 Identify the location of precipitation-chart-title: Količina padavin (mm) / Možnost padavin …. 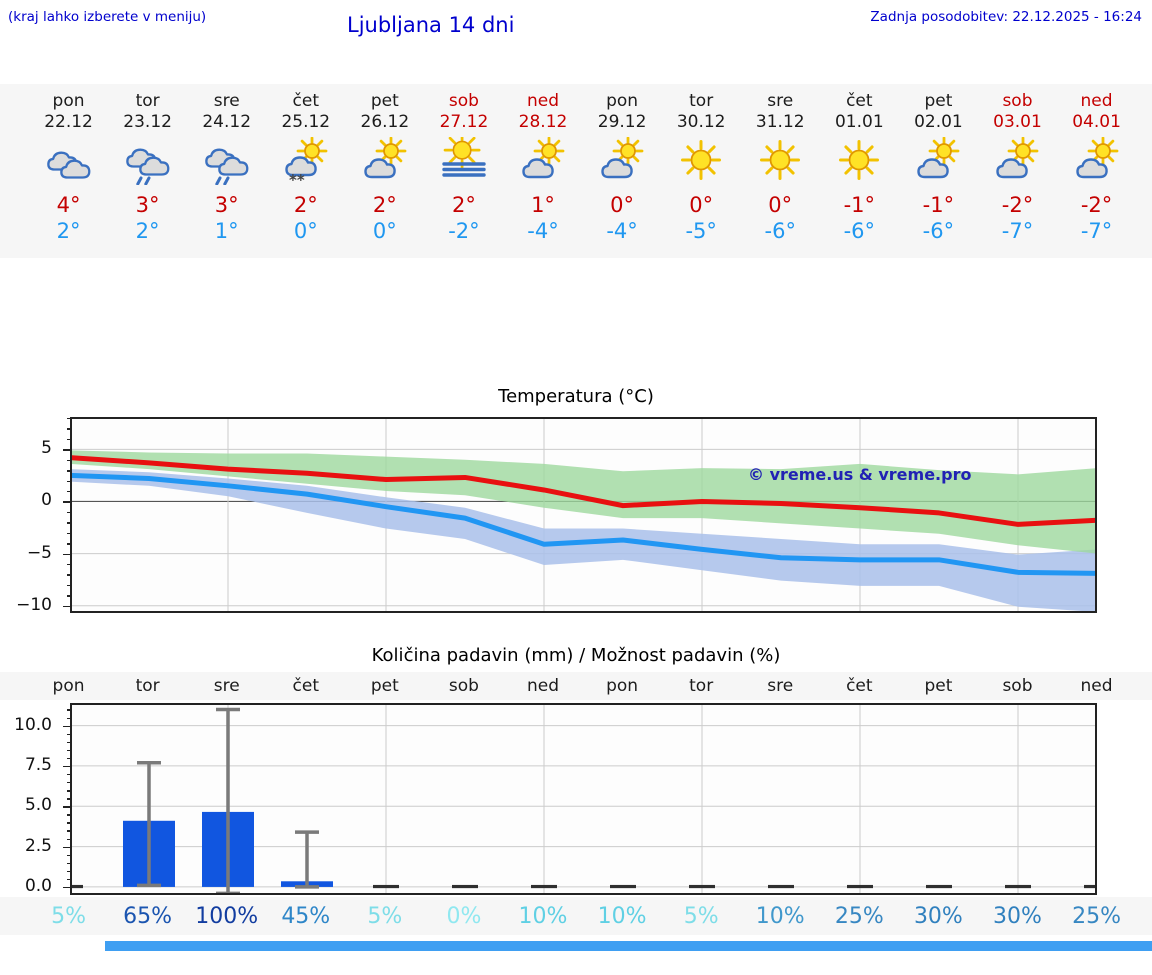
(576, 655).